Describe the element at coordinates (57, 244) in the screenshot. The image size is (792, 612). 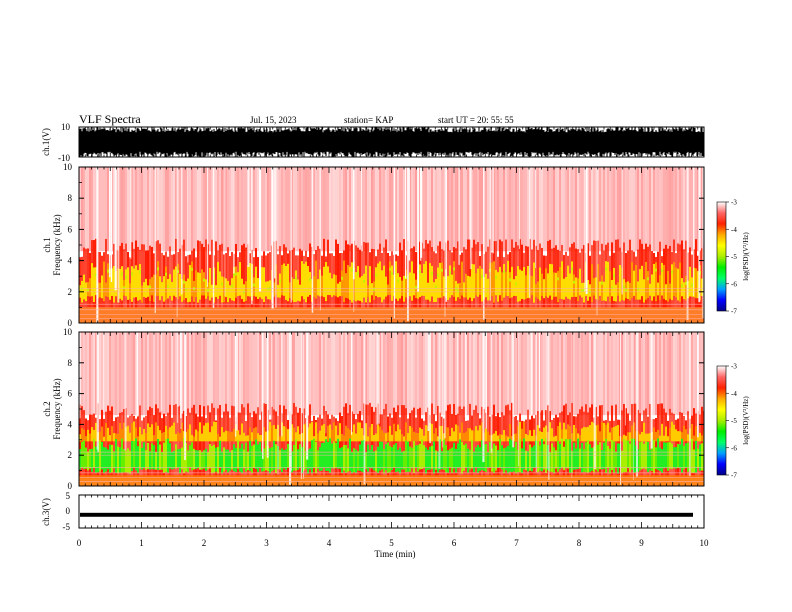
I see `ch1-spec-ylabel-frequency: Frequency (kHz)` at that location.